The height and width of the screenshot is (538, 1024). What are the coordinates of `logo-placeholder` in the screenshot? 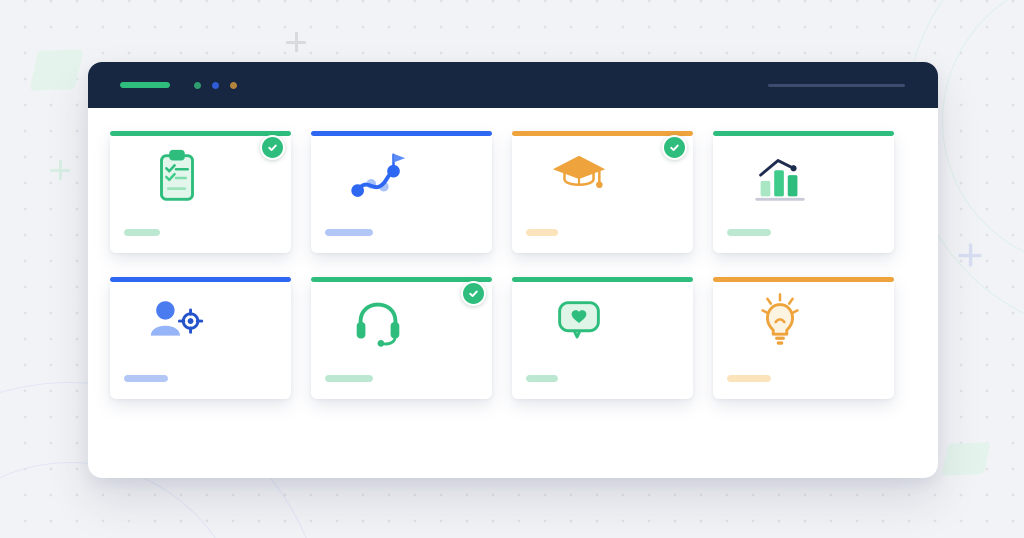 It's located at (145, 85).